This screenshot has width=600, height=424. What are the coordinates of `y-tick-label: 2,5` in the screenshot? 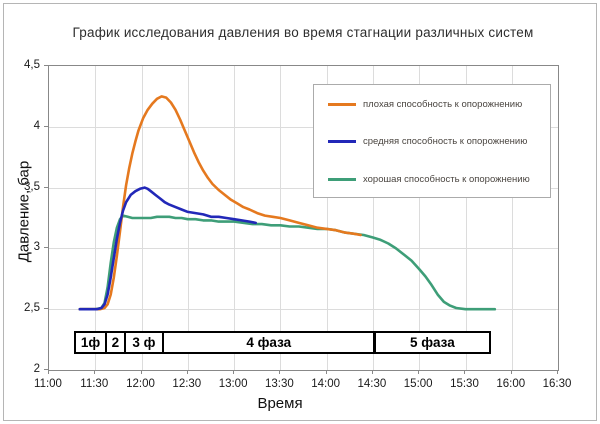 It's located at (32, 308).